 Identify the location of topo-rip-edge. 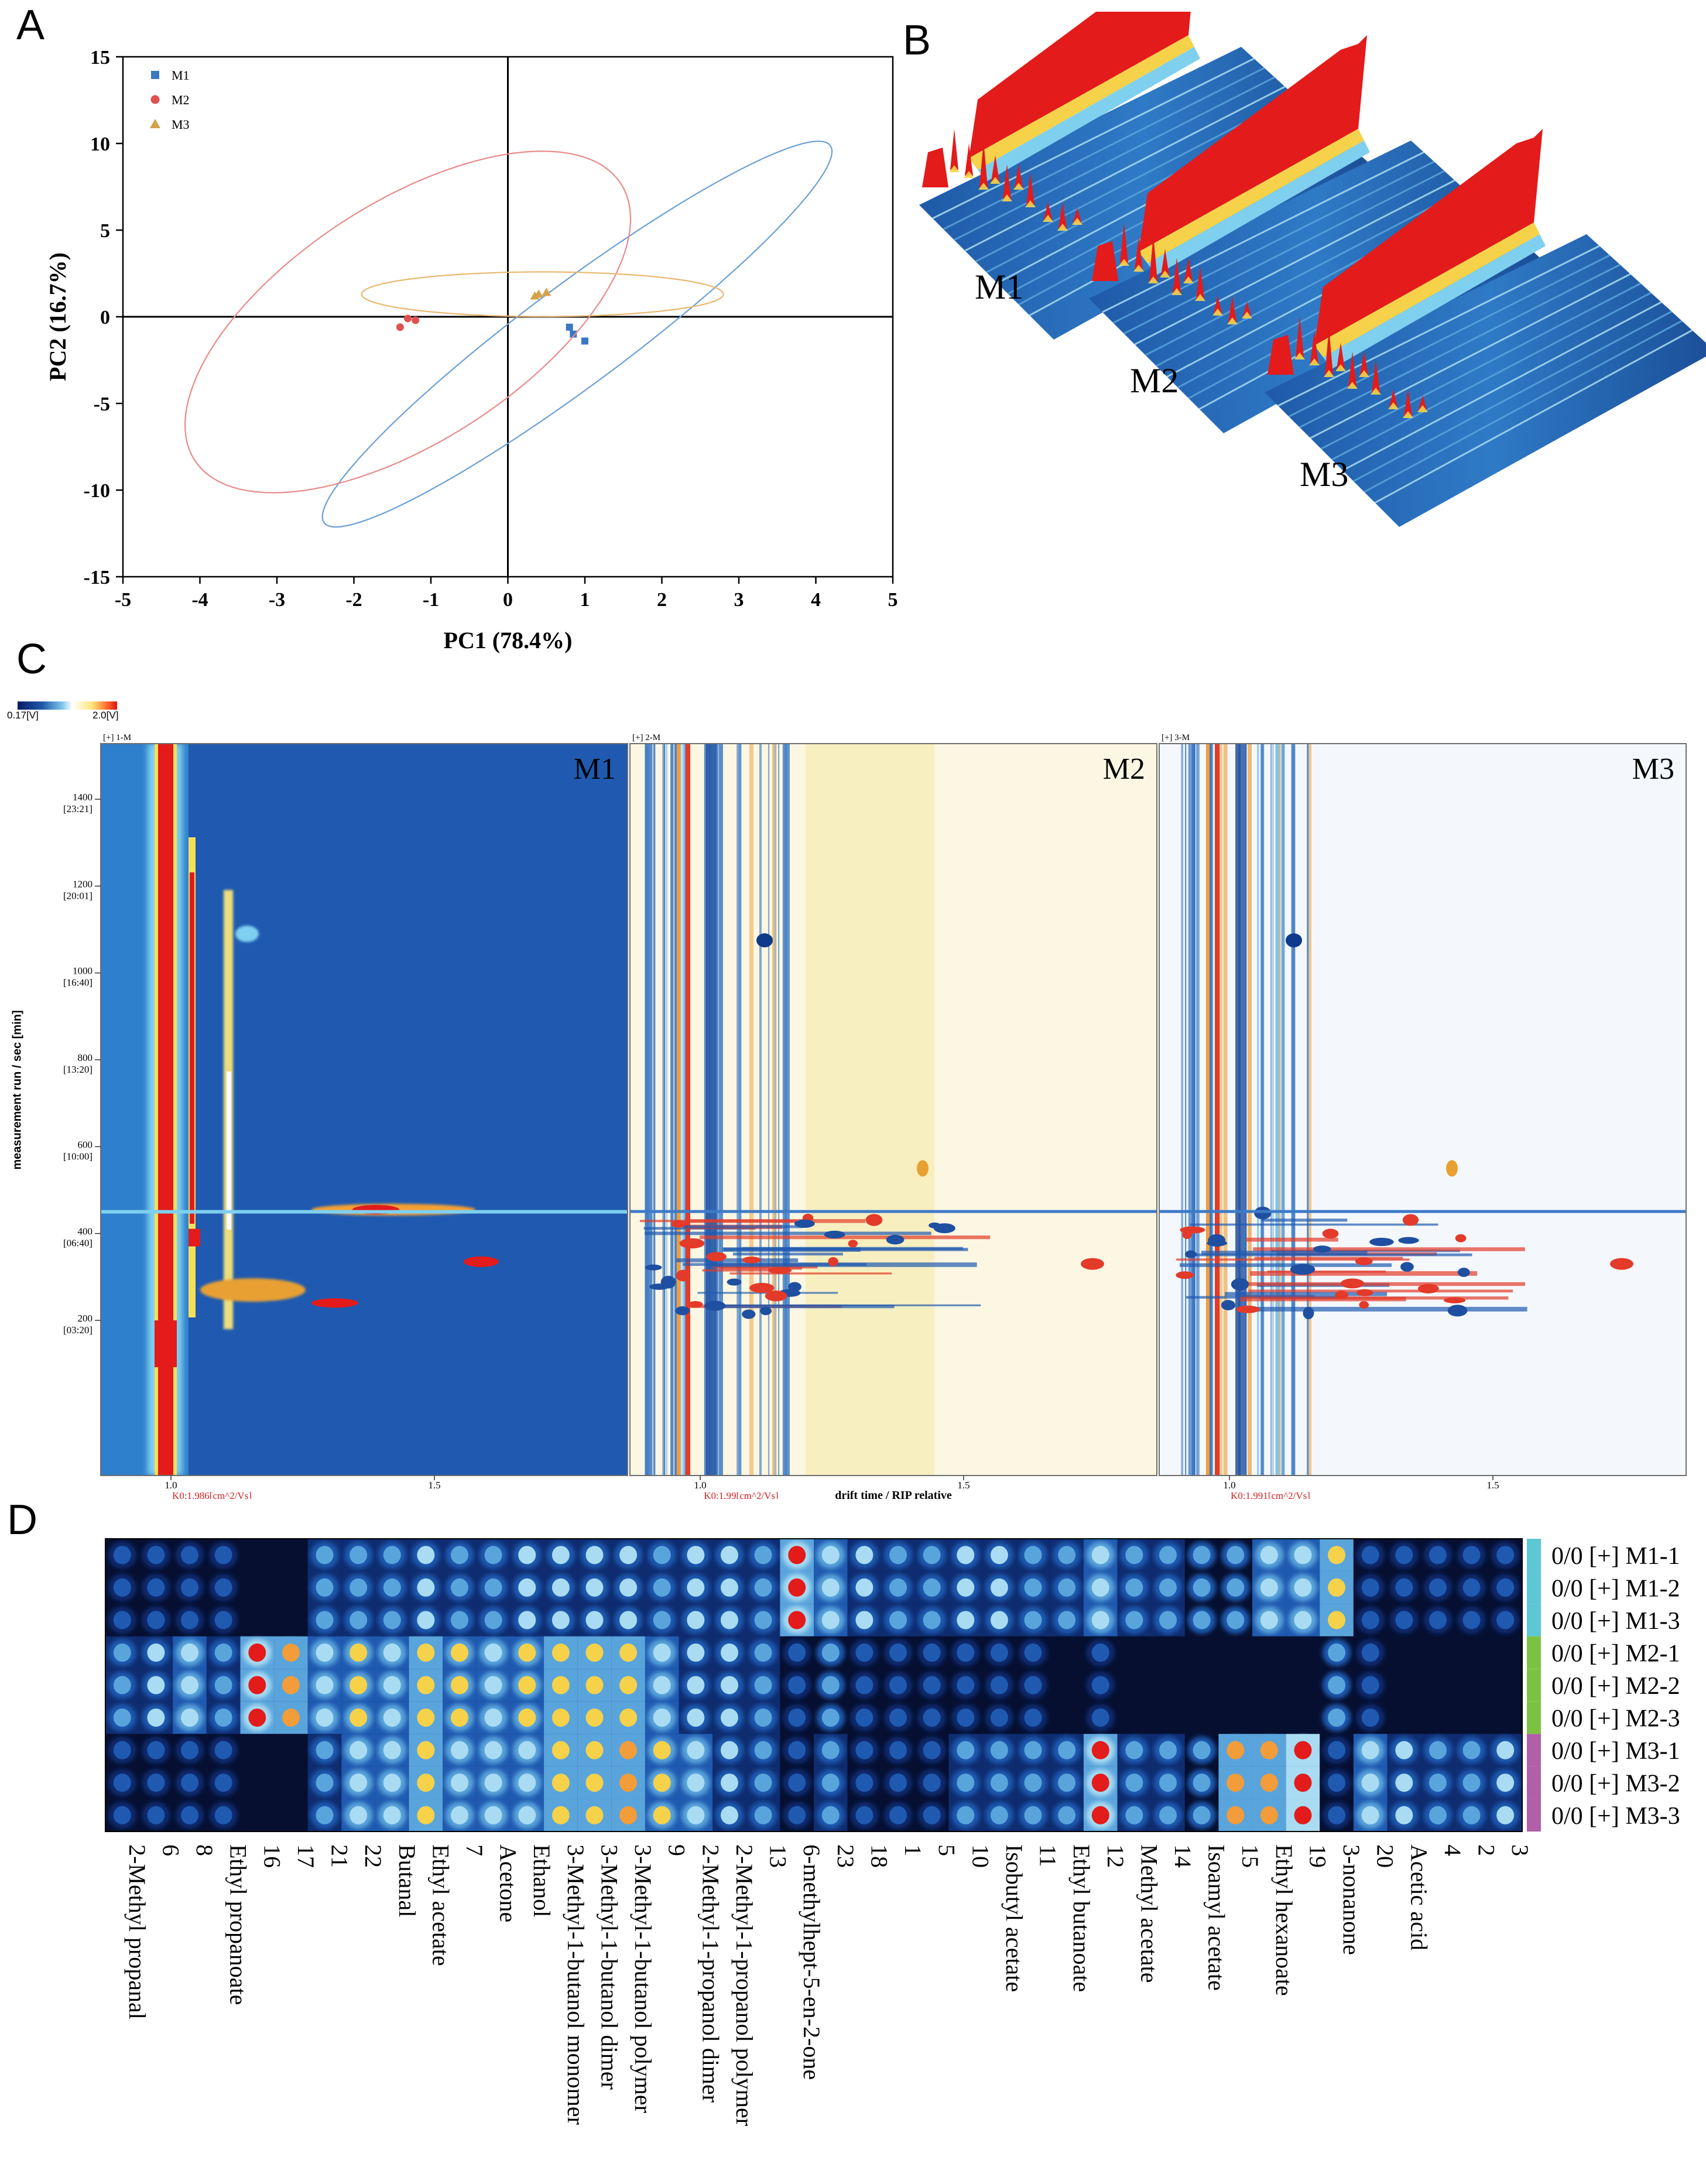
(1251, 196).